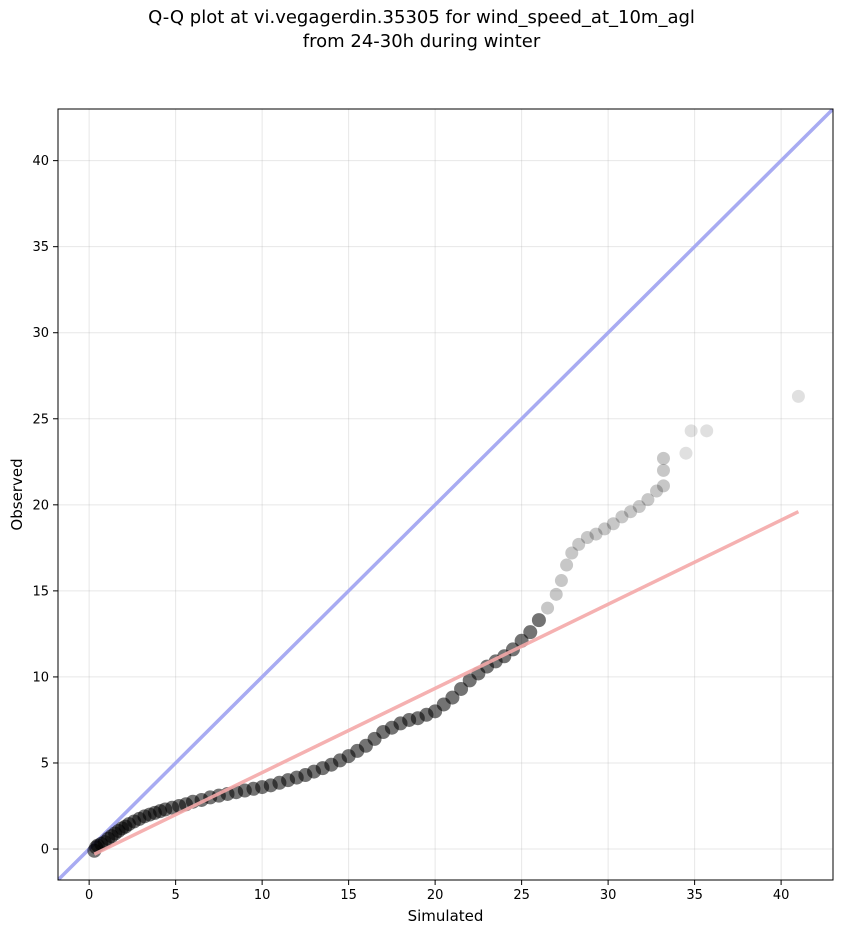 Image resolution: width=843 pixels, height=934 pixels. Describe the element at coordinates (446, 916) in the screenshot. I see `x-axis-label: Simulated` at that location.